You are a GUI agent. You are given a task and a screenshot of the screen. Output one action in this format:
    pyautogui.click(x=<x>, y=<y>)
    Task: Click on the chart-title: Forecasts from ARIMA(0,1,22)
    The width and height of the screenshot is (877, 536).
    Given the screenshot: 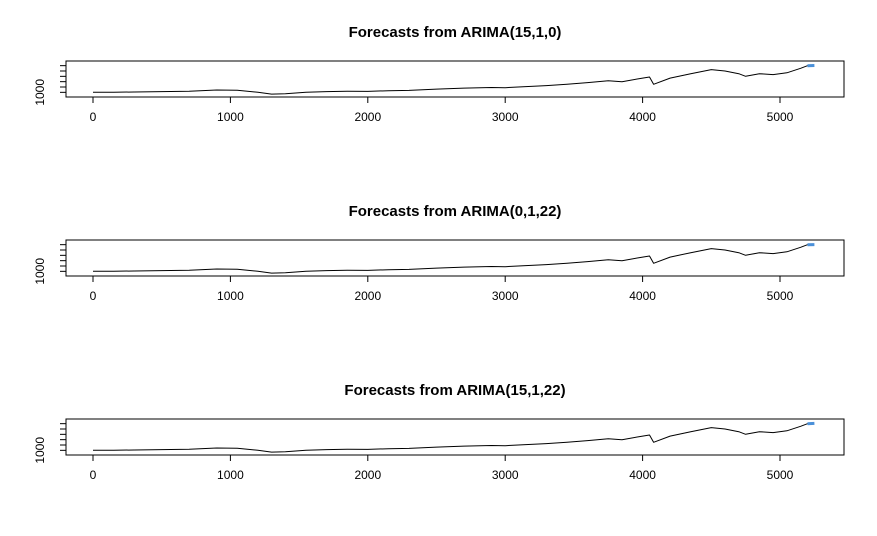 What is the action you would take?
    pyautogui.click(x=455, y=211)
    